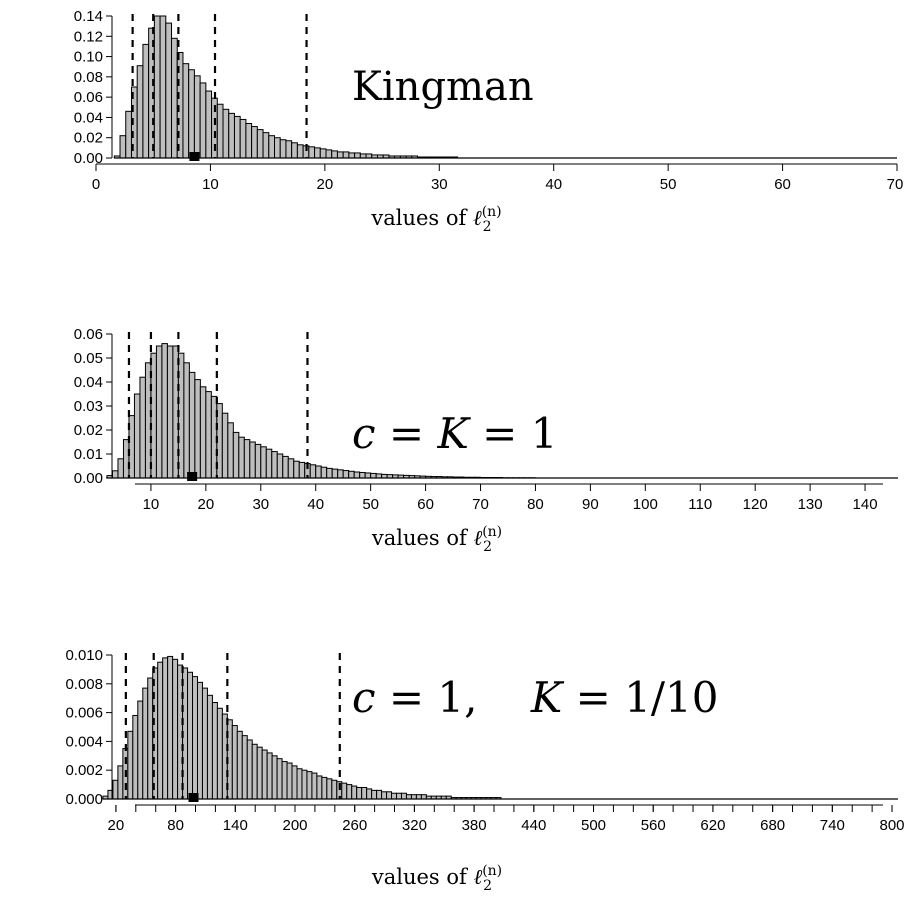 This screenshot has width=912, height=905. I want to click on y-tick-label: 0.002, so click(84, 770).